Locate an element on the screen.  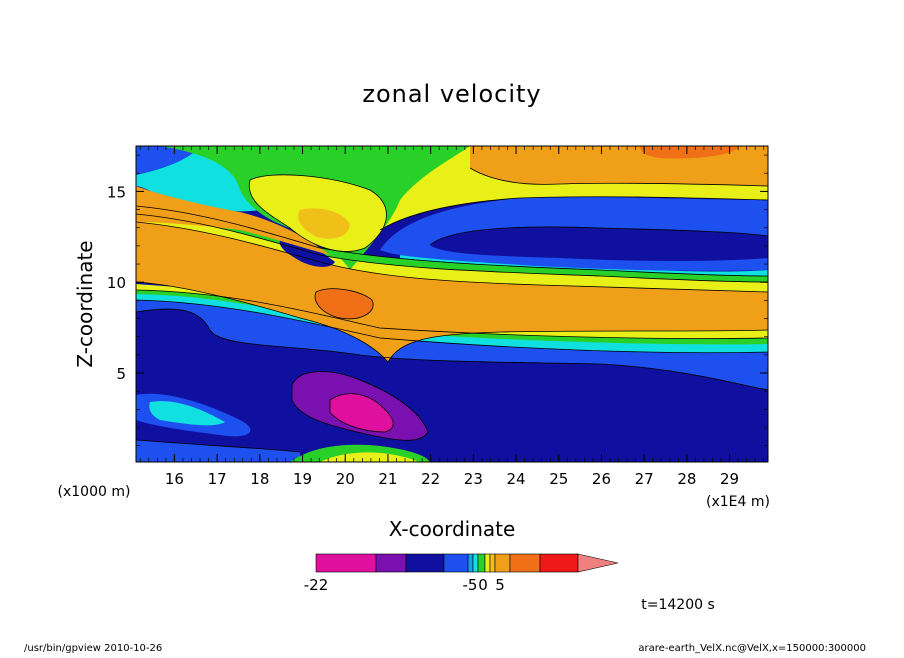
colorbar: -22 -5 0 5 is located at coordinates (461, 573).